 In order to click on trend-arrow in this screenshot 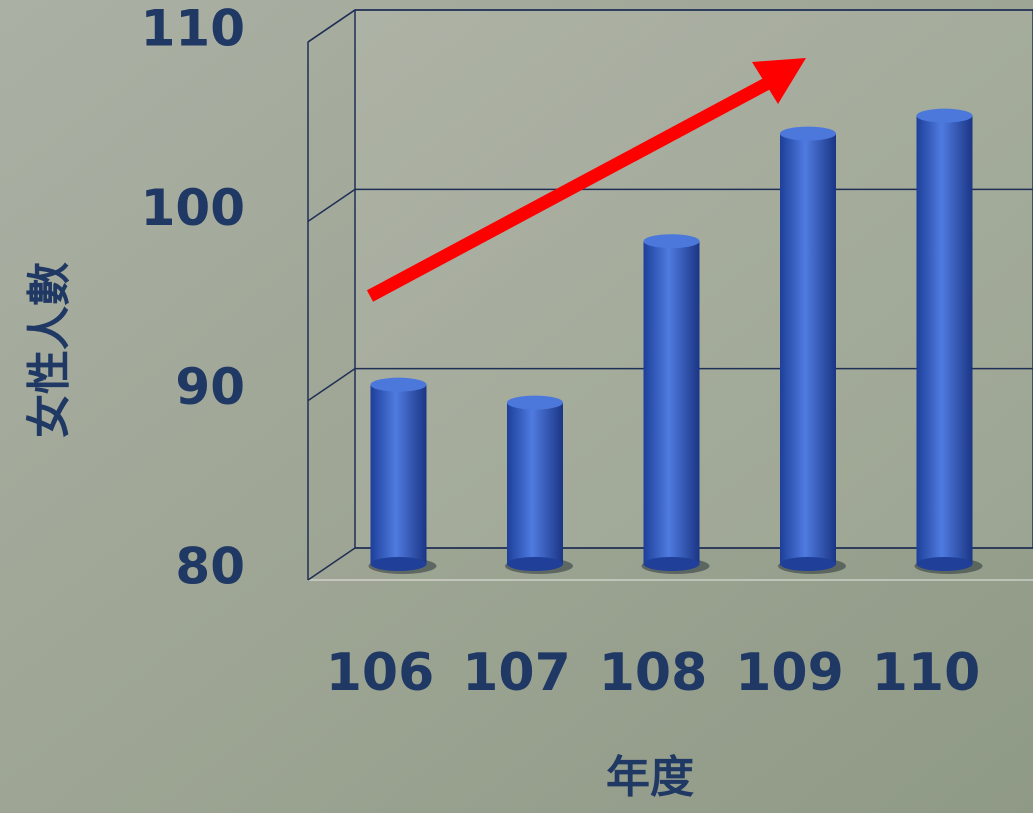, I will do `click(570, 189)`.